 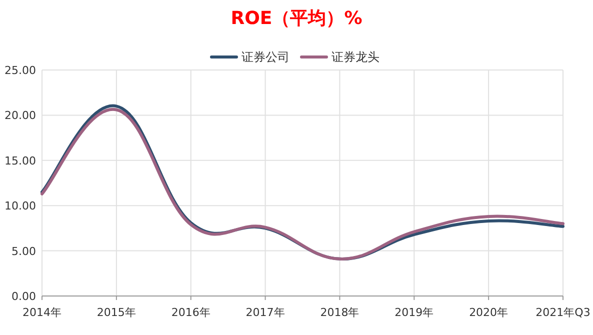 I want to click on y-tick-label: 5.00, so click(x=24, y=251).